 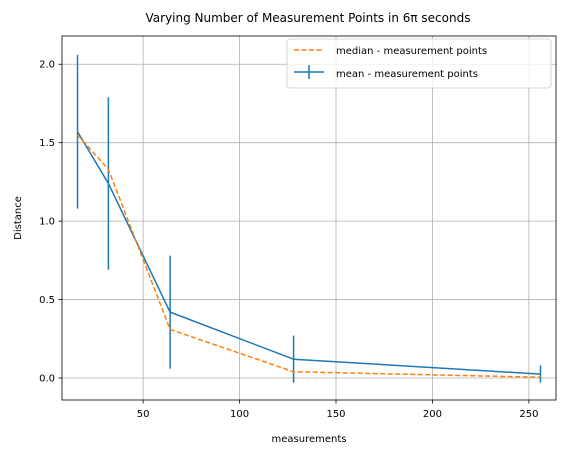 What do you see at coordinates (407, 74) in the screenshot?
I see `legend-mean-label: mean - measurement points` at bounding box center [407, 74].